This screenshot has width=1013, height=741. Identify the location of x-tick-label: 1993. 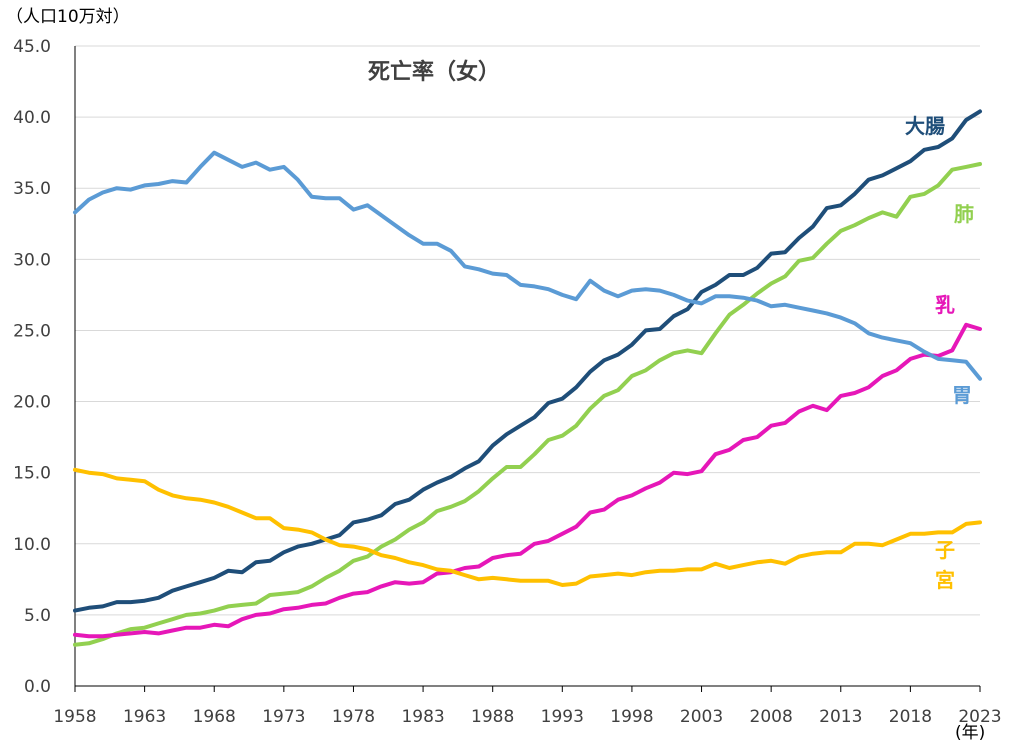
(562, 717).